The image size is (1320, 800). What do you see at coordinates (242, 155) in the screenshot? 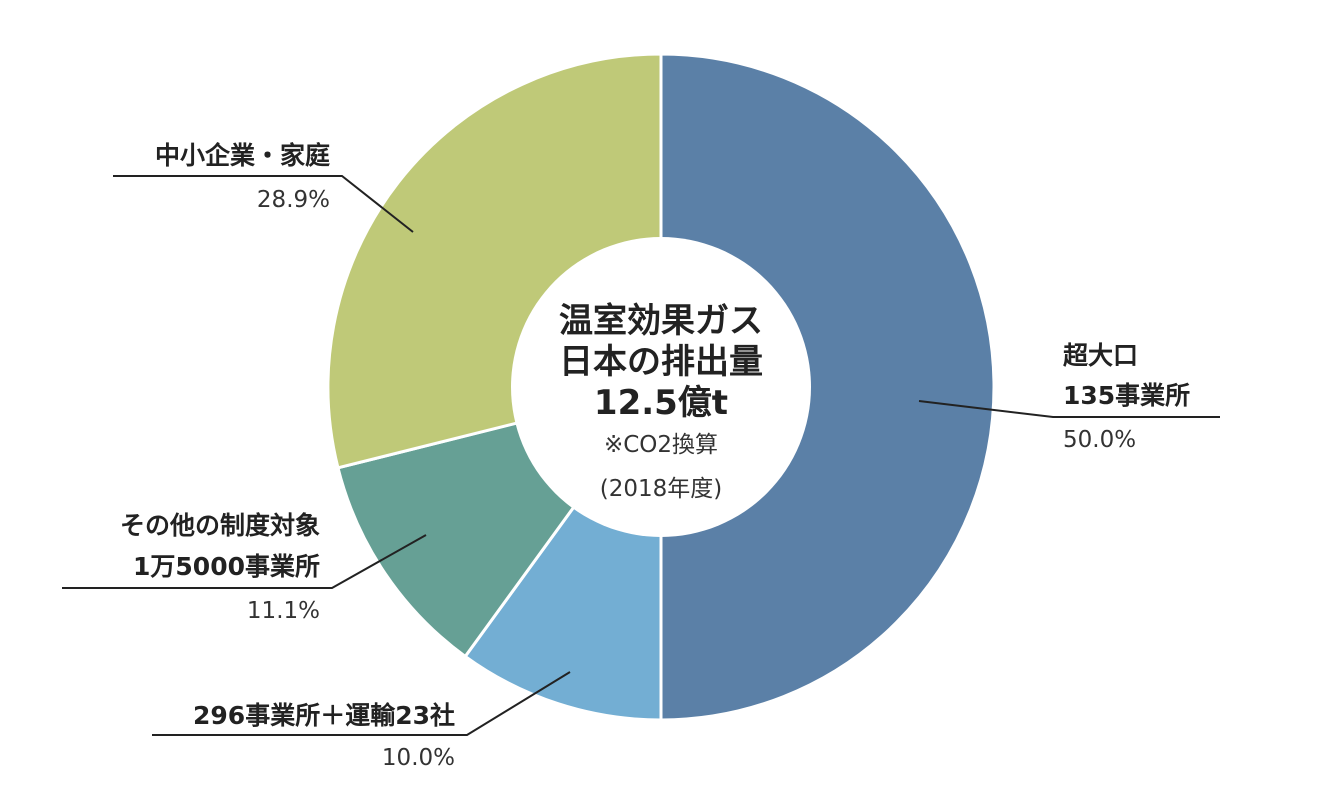
I see `slice-label-3-line-0: 中小企業・家庭` at bounding box center [242, 155].